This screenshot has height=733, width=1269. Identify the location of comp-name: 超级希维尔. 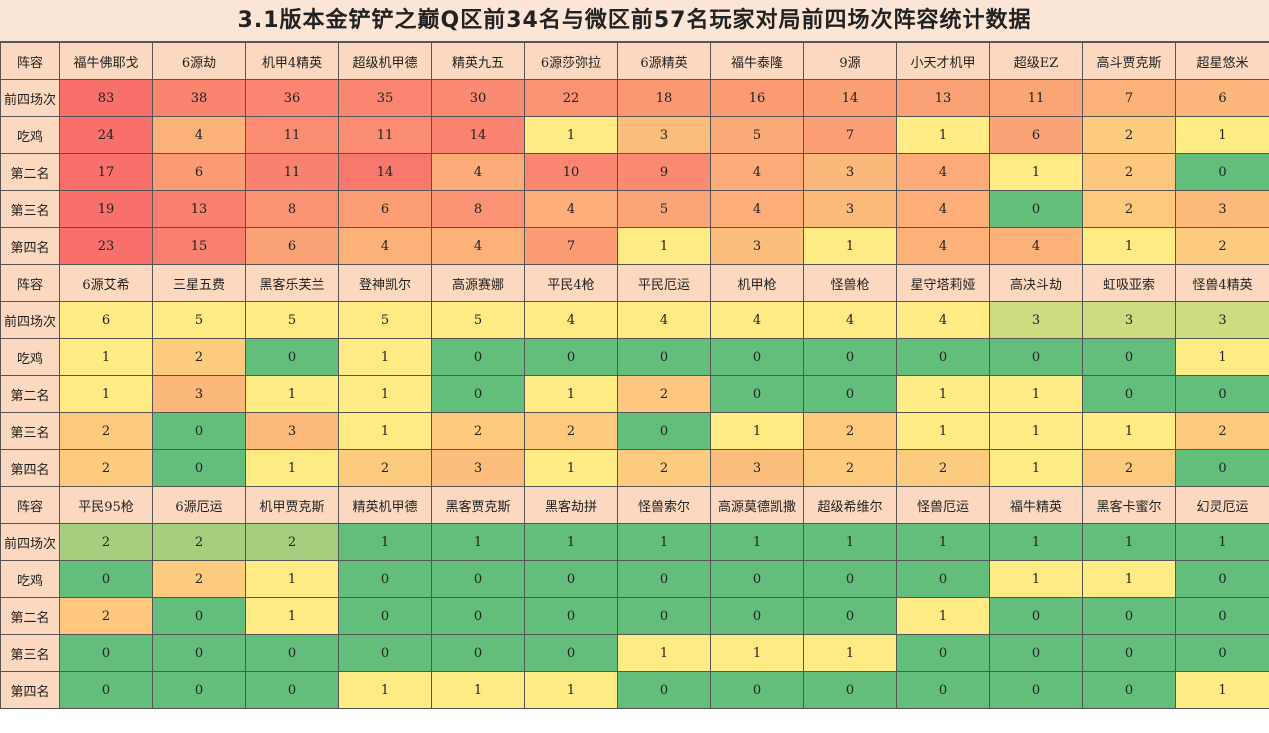
(850, 505).